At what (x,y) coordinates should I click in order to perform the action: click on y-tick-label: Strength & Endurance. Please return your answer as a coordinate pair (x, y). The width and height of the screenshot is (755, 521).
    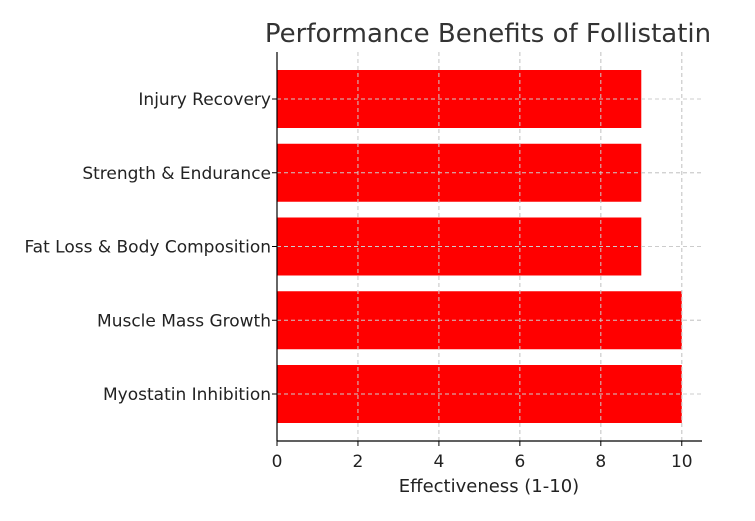
    Looking at the image, I should click on (176, 174).